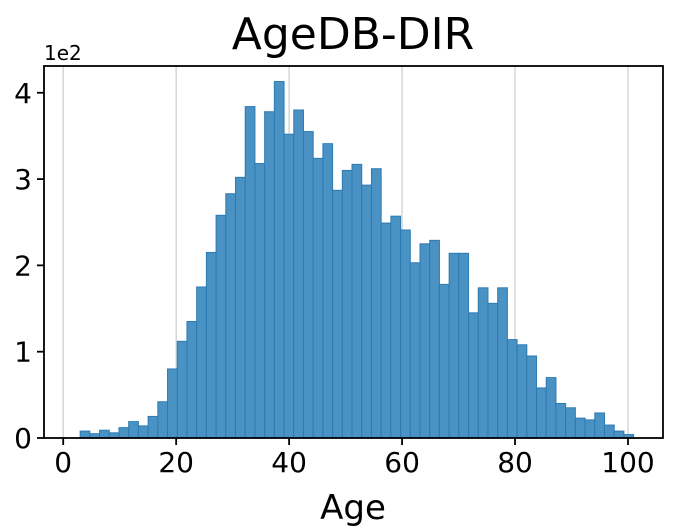 This screenshot has height=530, width=680. Describe the element at coordinates (354, 458) in the screenshot. I see `x-ticks-group: 0 20 40 60 80 100` at that location.